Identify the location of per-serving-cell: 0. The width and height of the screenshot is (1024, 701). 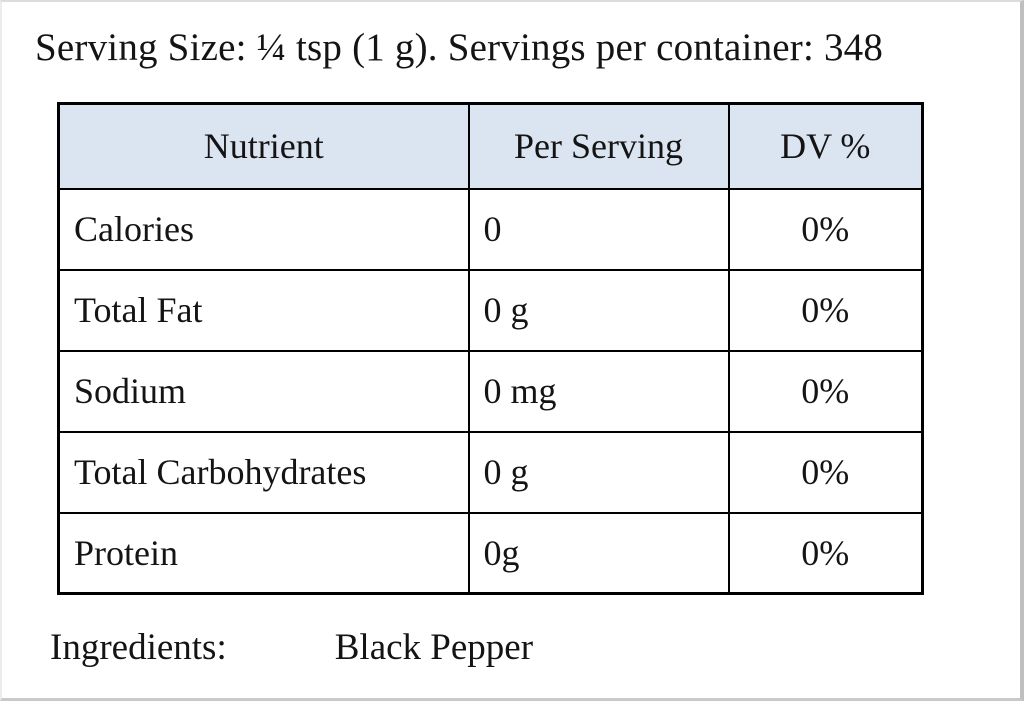
(598, 229).